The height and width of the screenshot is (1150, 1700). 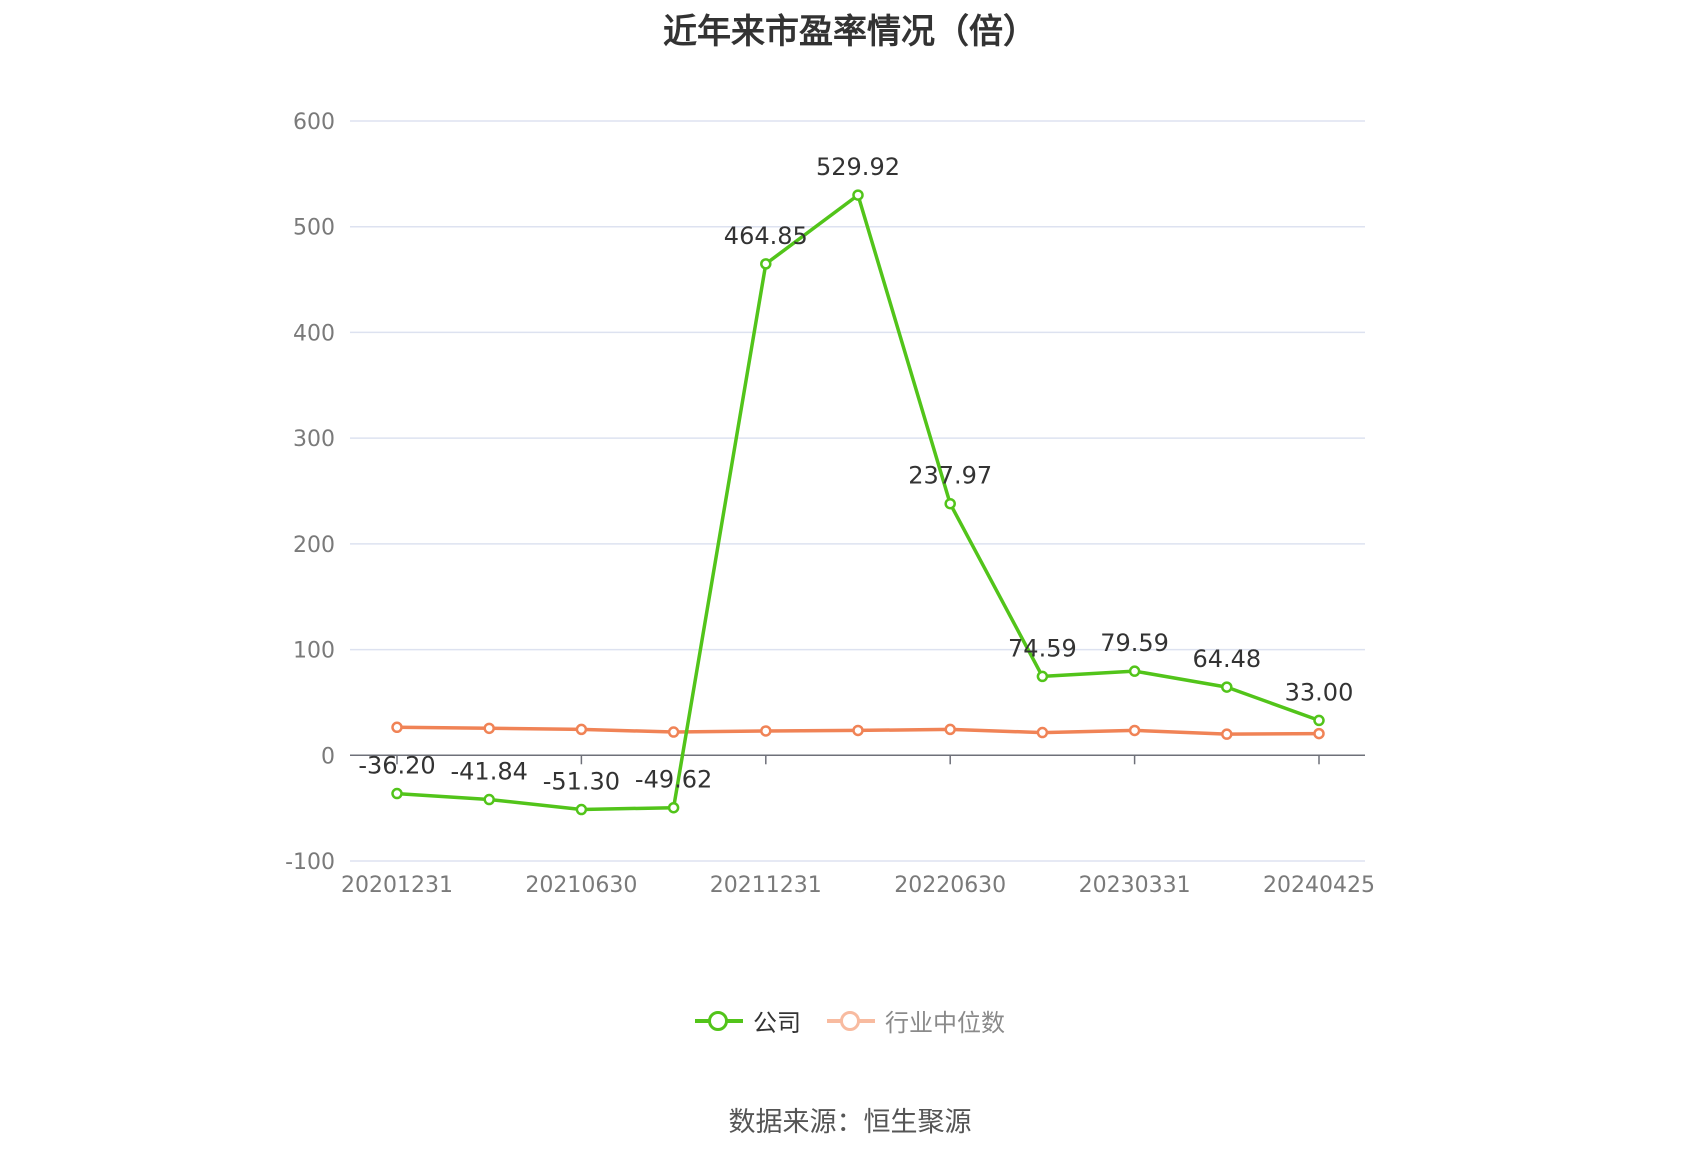 What do you see at coordinates (858, 167) in the screenshot?
I see `company-data-label: 529.92` at bounding box center [858, 167].